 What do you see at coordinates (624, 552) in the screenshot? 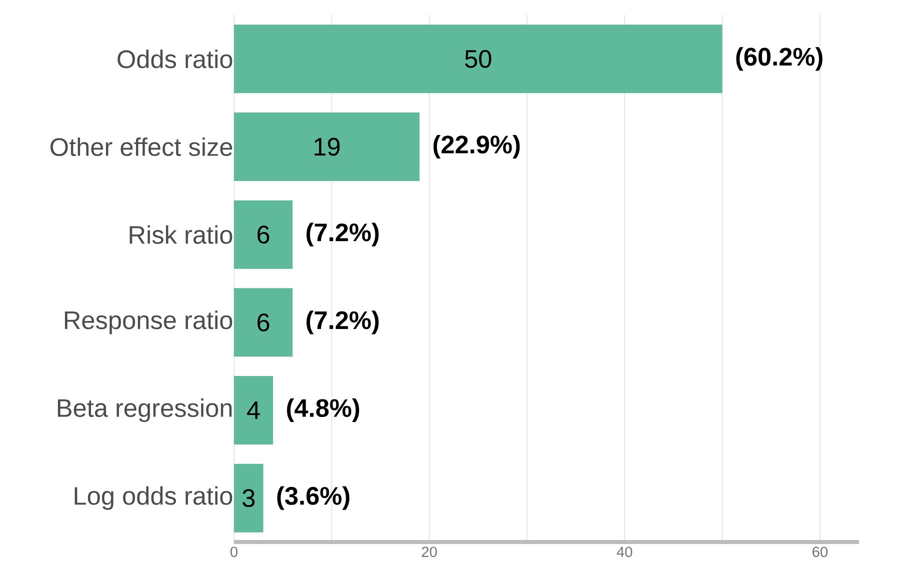
I see `x-tick-label: 40` at bounding box center [624, 552].